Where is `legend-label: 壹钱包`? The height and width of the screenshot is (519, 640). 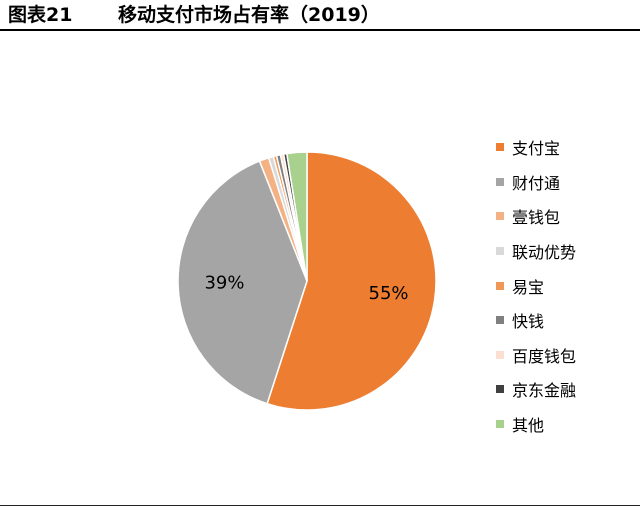 legend-label: 壹钱包 is located at coordinates (536, 218).